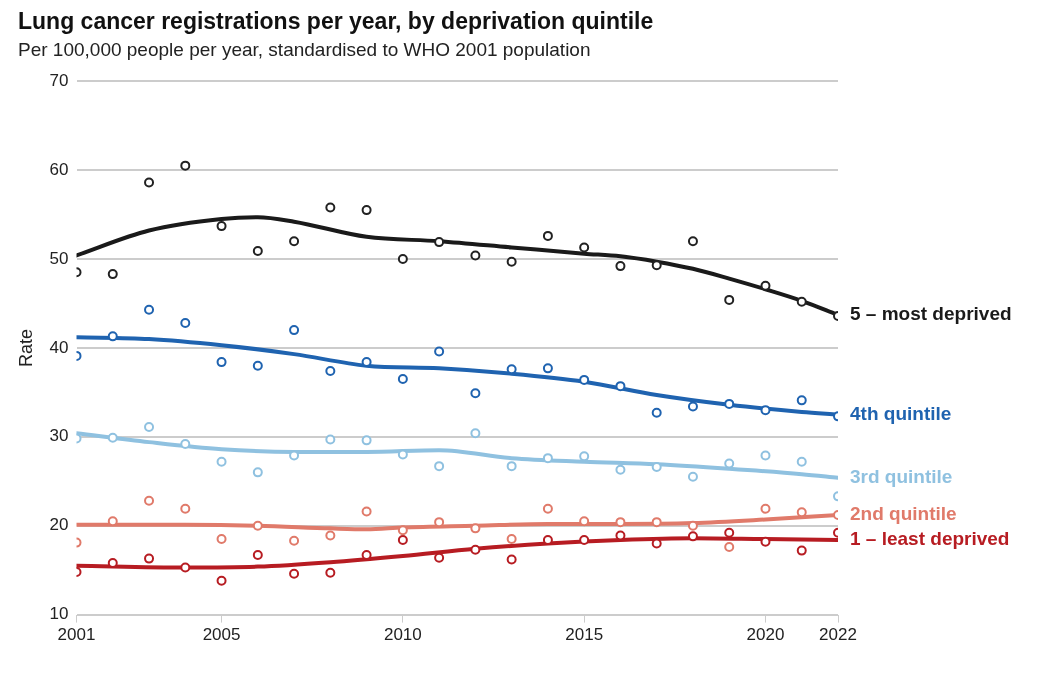 This screenshot has height=680, width=1056. What do you see at coordinates (903, 514) in the screenshot?
I see `series-label: 2nd quintile` at bounding box center [903, 514].